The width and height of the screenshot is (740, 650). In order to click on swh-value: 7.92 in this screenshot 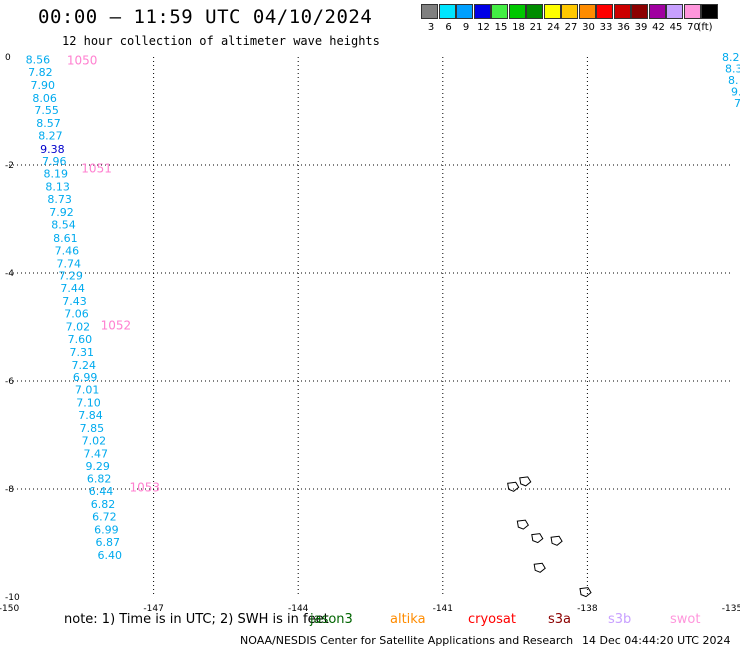, I will do `click(61, 212)`.